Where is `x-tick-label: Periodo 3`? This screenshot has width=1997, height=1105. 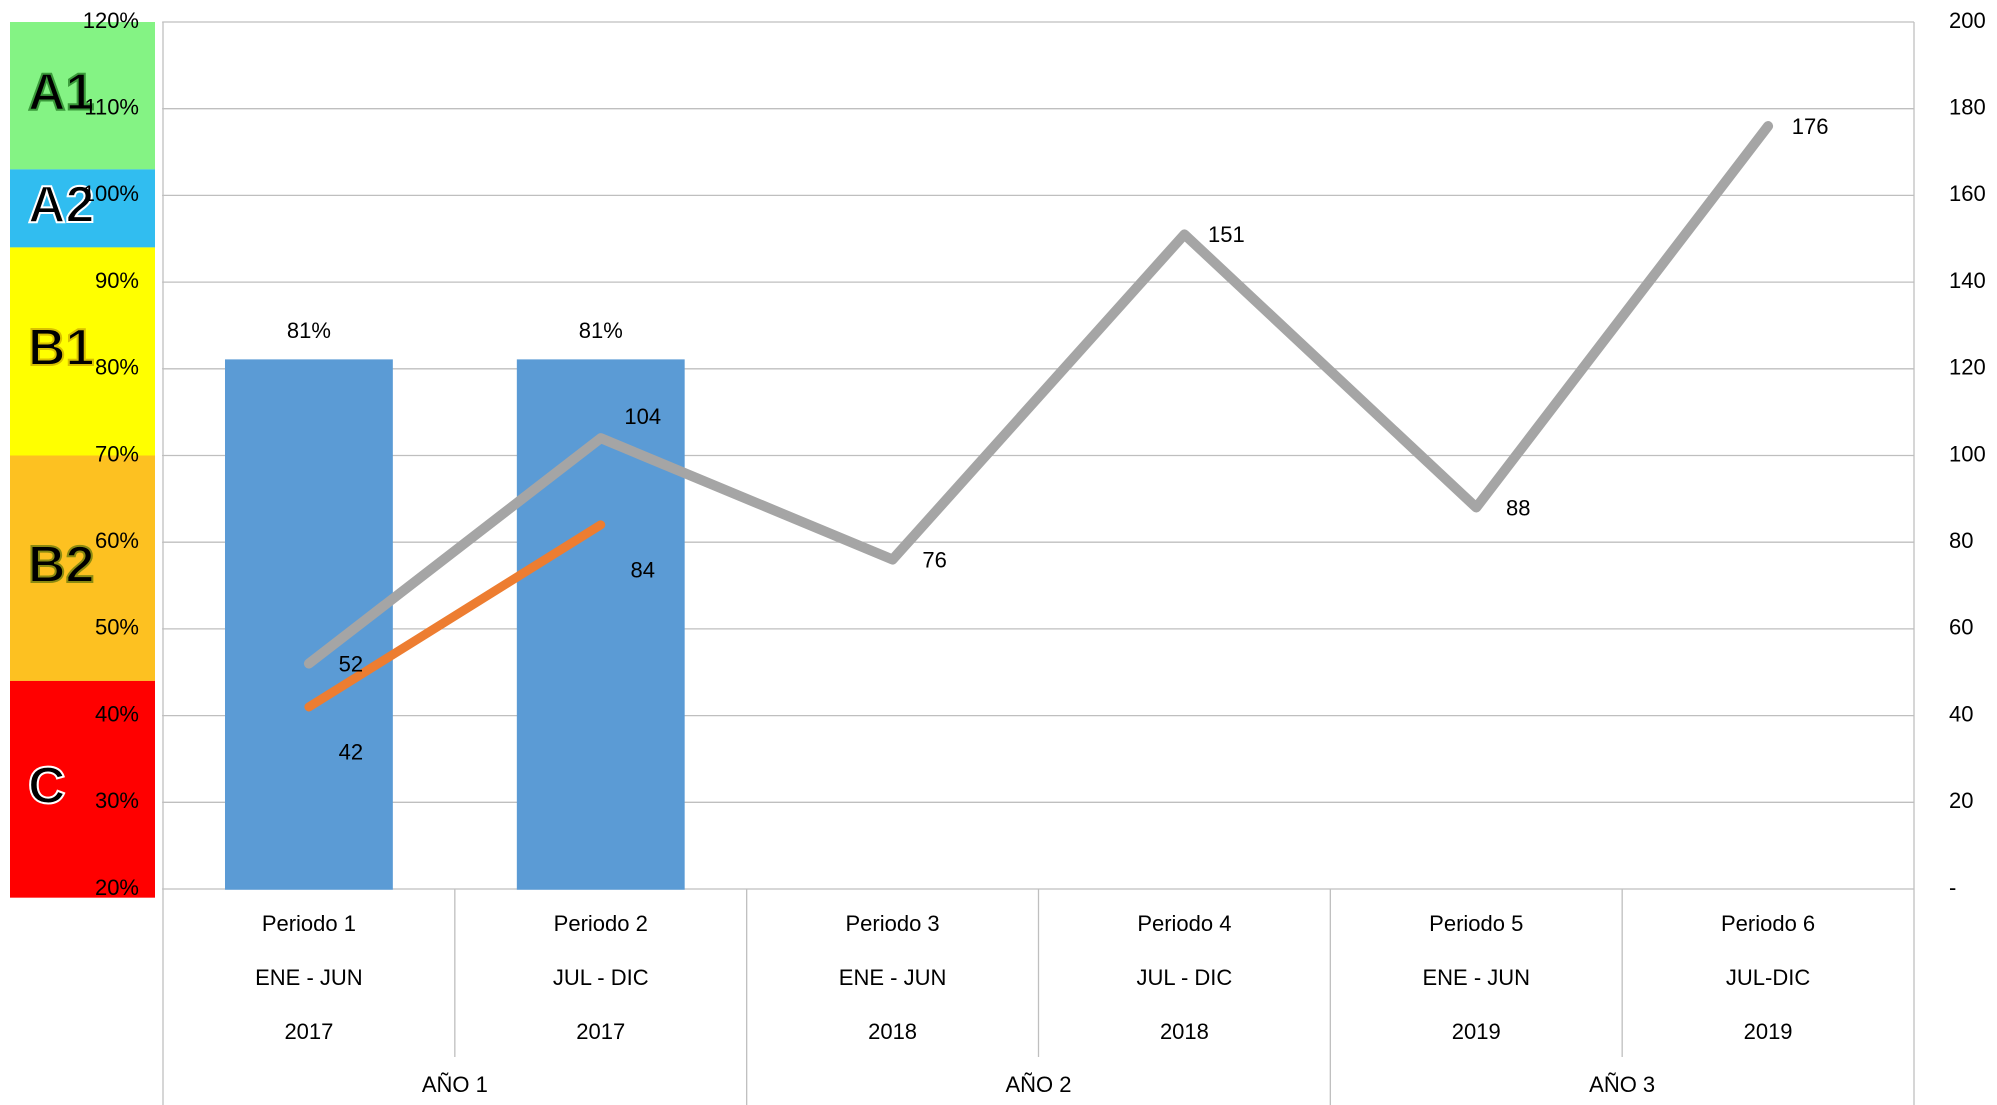 x-tick-label: Periodo 3 is located at coordinates (892, 923).